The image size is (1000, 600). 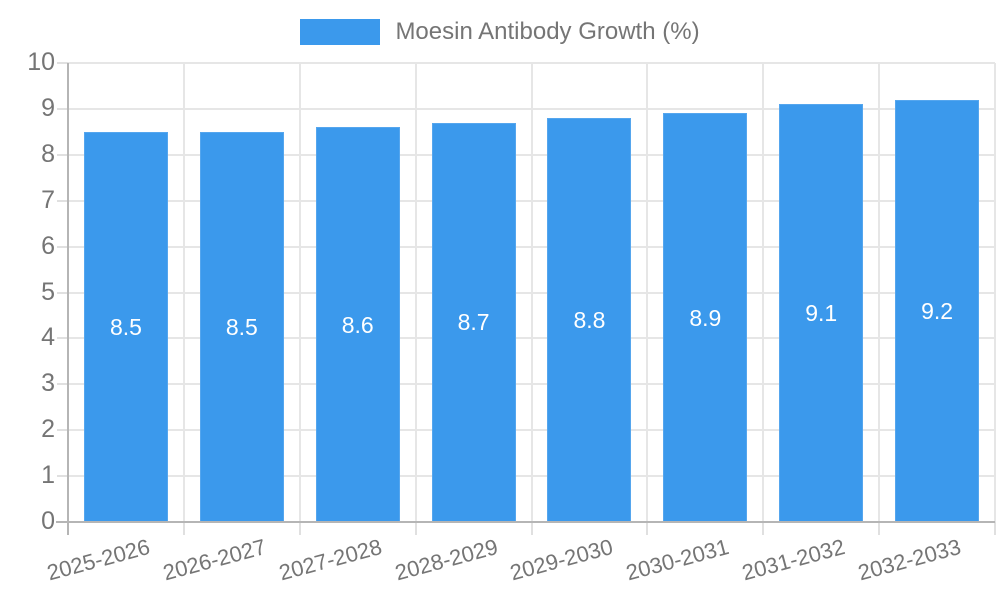 I want to click on y-axis-tick-label: 3, so click(x=48, y=383).